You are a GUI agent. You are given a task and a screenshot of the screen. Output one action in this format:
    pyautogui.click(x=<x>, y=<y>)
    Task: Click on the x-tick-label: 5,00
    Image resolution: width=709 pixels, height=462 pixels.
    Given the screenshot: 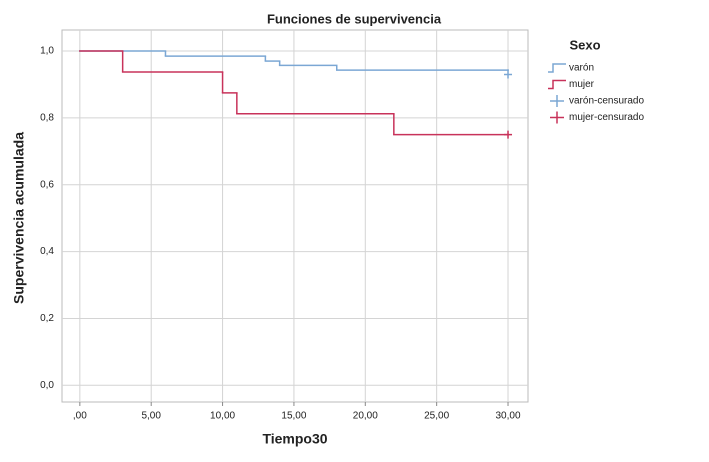 What is the action you would take?
    pyautogui.click(x=151, y=416)
    